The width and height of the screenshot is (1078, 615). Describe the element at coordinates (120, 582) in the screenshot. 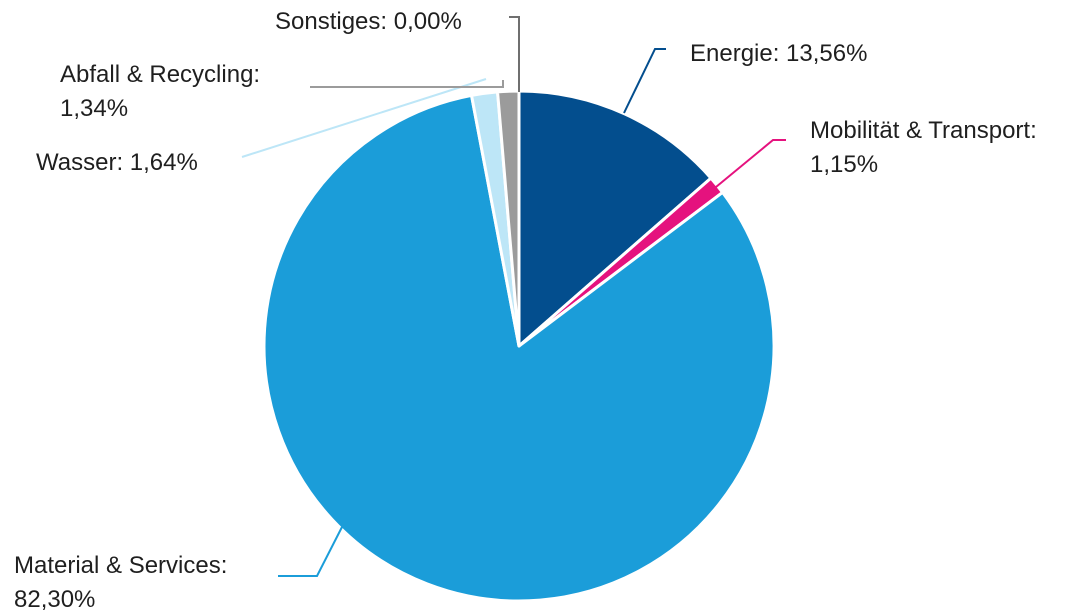

I see `label-material-and-services: Material & Services: 82,30%` at that location.